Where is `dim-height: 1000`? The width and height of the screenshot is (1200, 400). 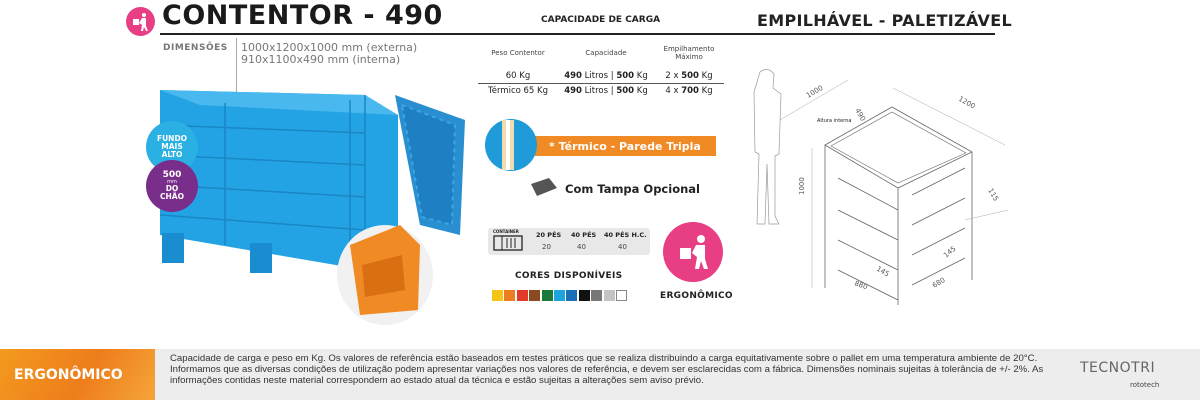
dim-height: 1000 is located at coordinates (802, 186).